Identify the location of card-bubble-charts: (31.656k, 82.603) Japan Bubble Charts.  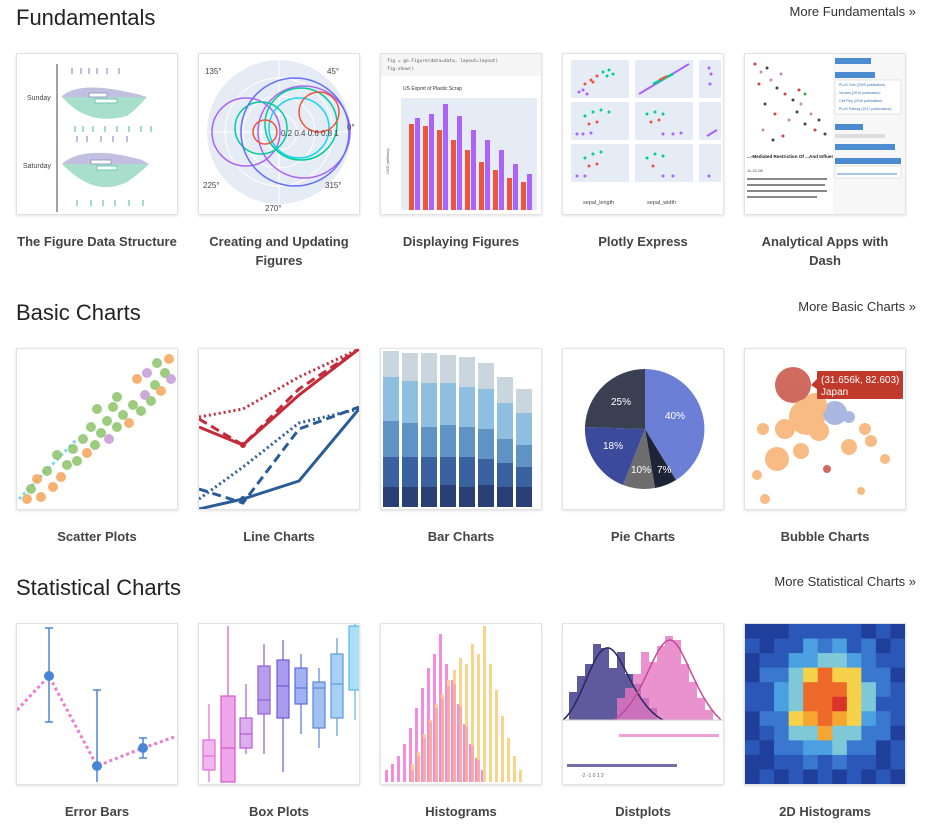
(825, 447).